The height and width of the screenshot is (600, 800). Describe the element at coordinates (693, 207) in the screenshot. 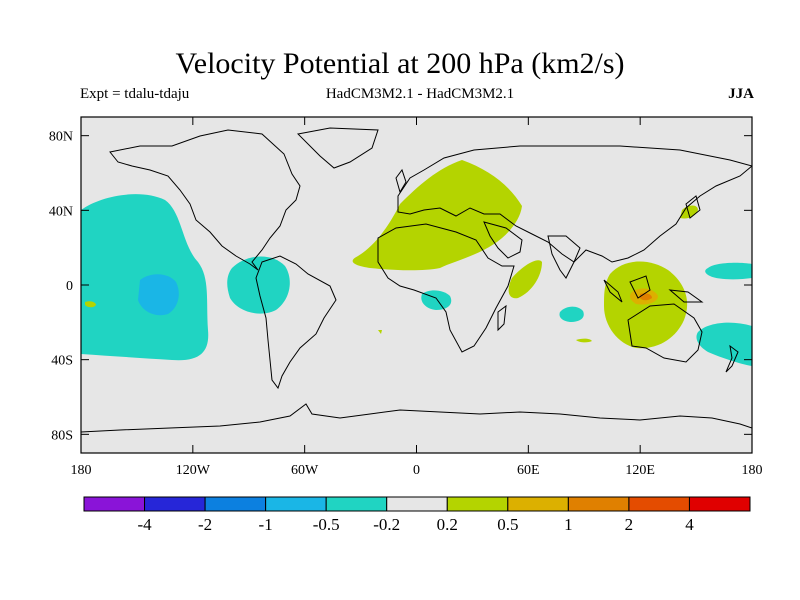

I see `coast-japan` at that location.